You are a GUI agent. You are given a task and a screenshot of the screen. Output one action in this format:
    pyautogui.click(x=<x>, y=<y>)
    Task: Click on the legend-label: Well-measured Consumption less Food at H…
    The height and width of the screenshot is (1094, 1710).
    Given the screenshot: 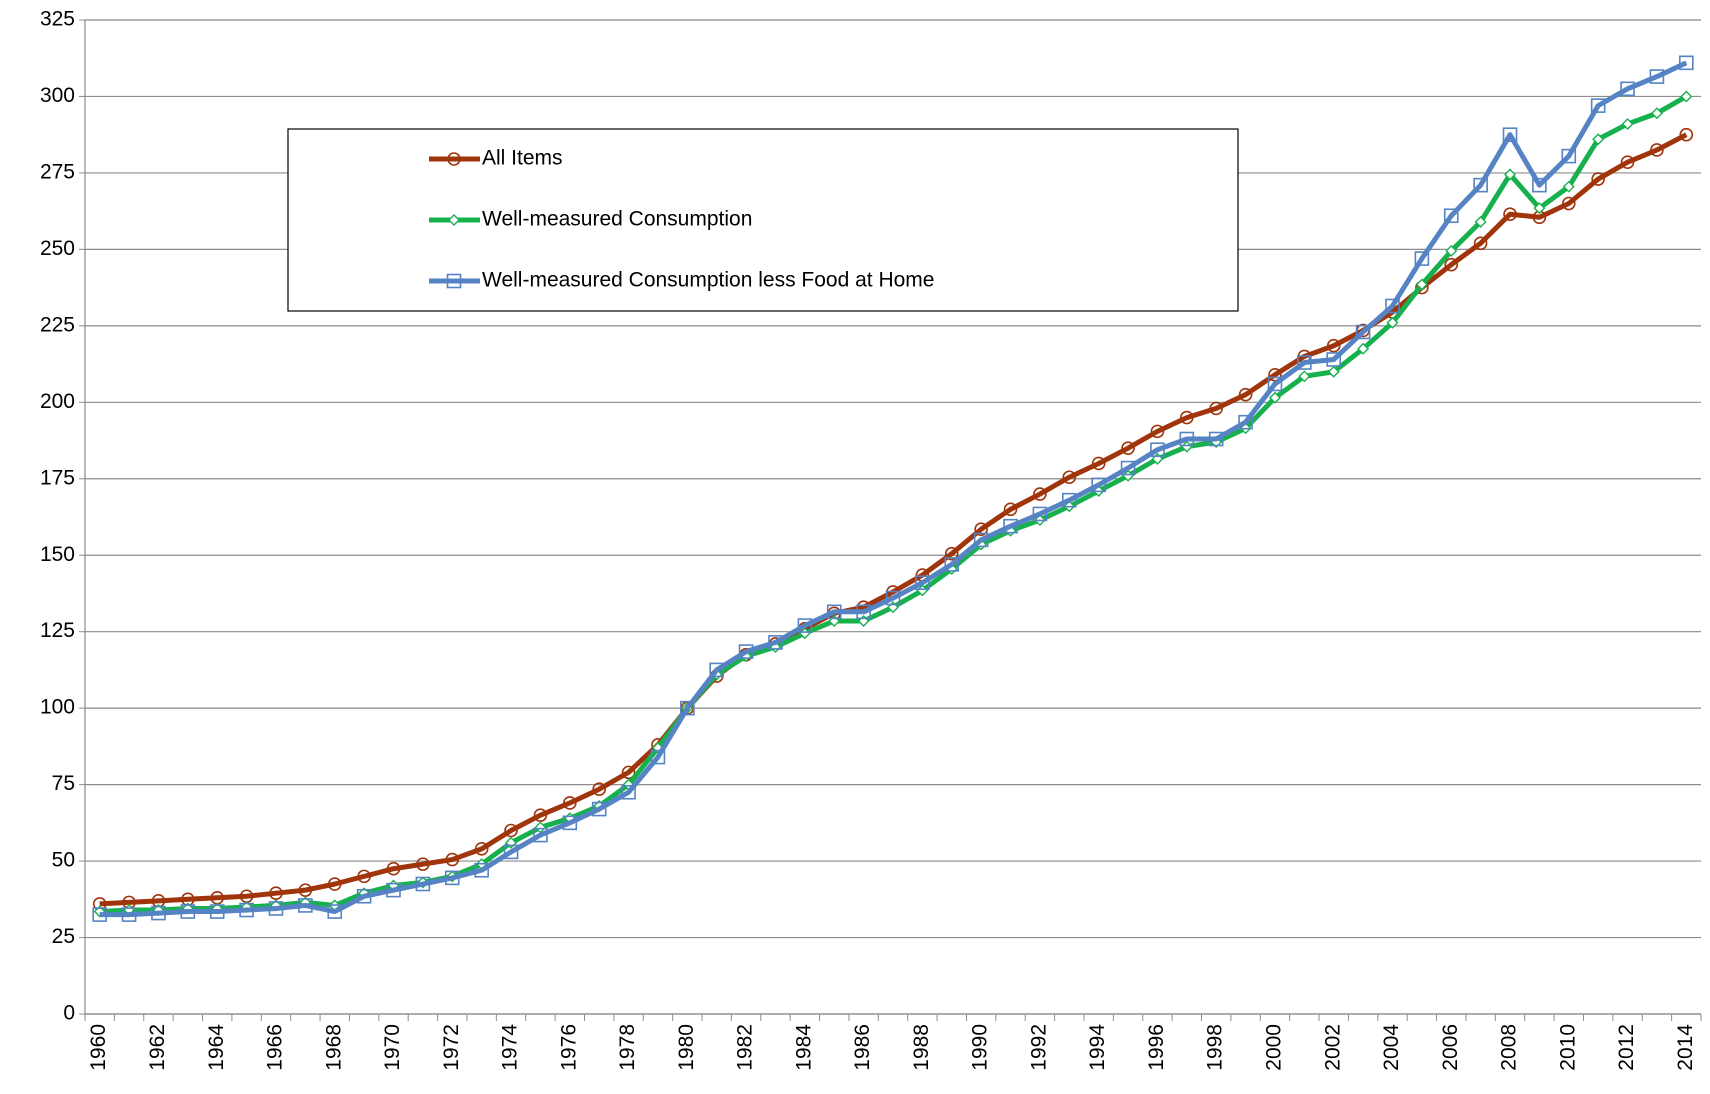 What is the action you would take?
    pyautogui.click(x=708, y=280)
    